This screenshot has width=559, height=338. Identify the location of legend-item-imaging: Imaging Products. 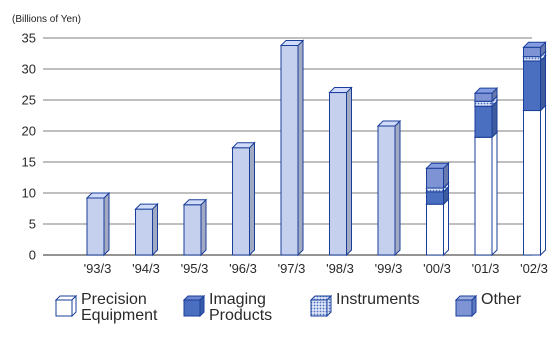
(227, 308).